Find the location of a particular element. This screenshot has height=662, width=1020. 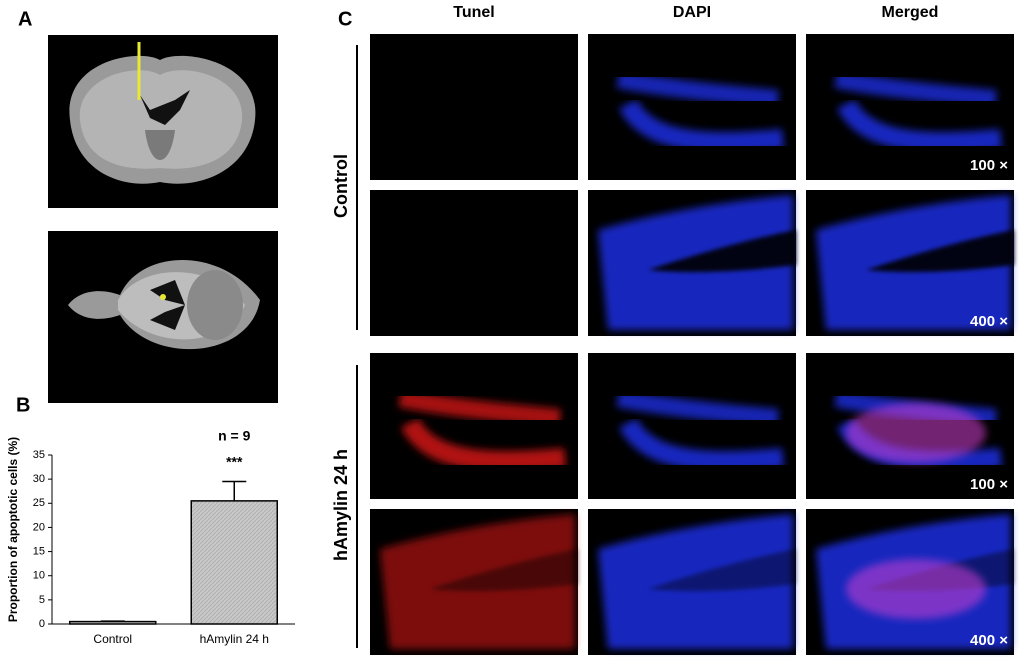

y-tick-label: 15 is located at coordinates (39, 551).